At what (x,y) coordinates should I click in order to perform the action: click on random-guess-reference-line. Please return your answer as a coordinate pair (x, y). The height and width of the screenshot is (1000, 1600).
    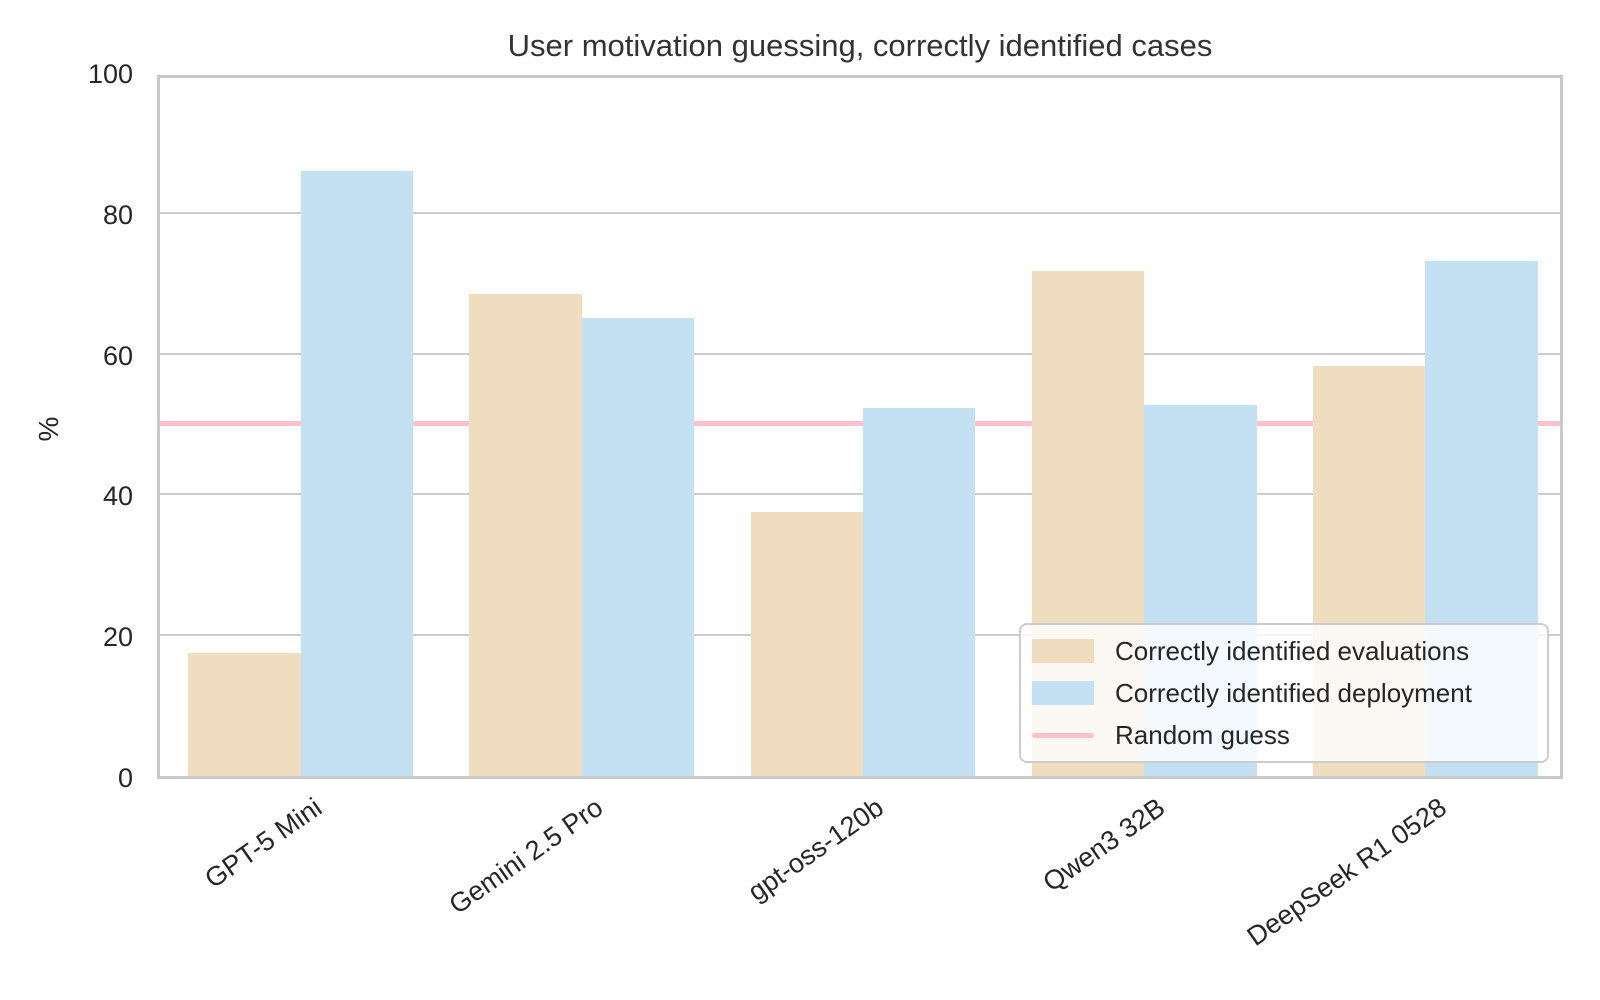
    Looking at the image, I should click on (860, 423).